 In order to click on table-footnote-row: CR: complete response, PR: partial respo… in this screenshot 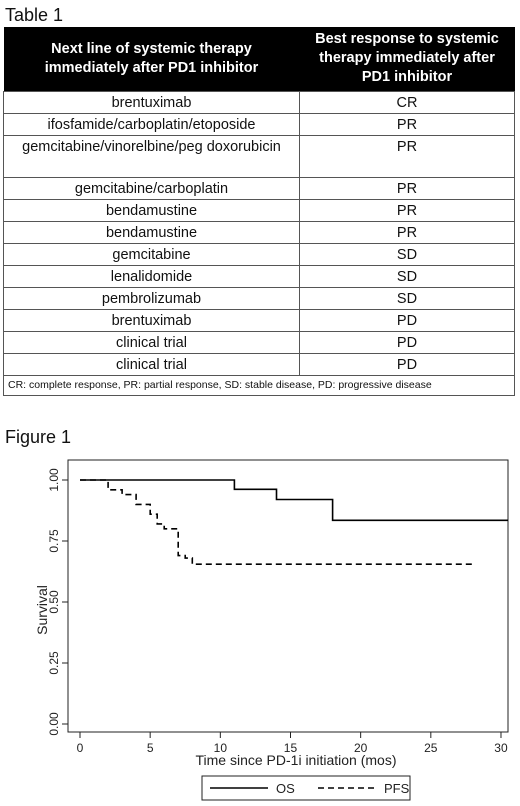, I will do `click(259, 385)`.